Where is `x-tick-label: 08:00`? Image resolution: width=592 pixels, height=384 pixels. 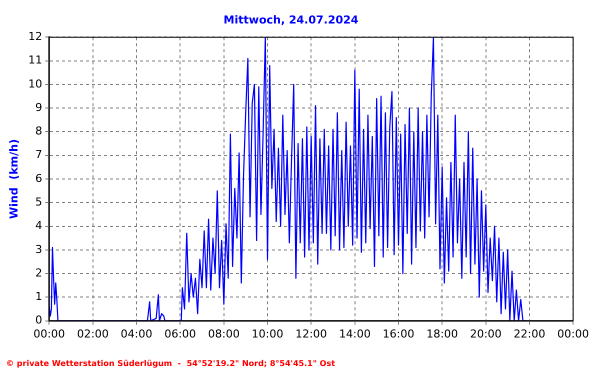 x-tick-label: 08:00 is located at coordinates (224, 333).